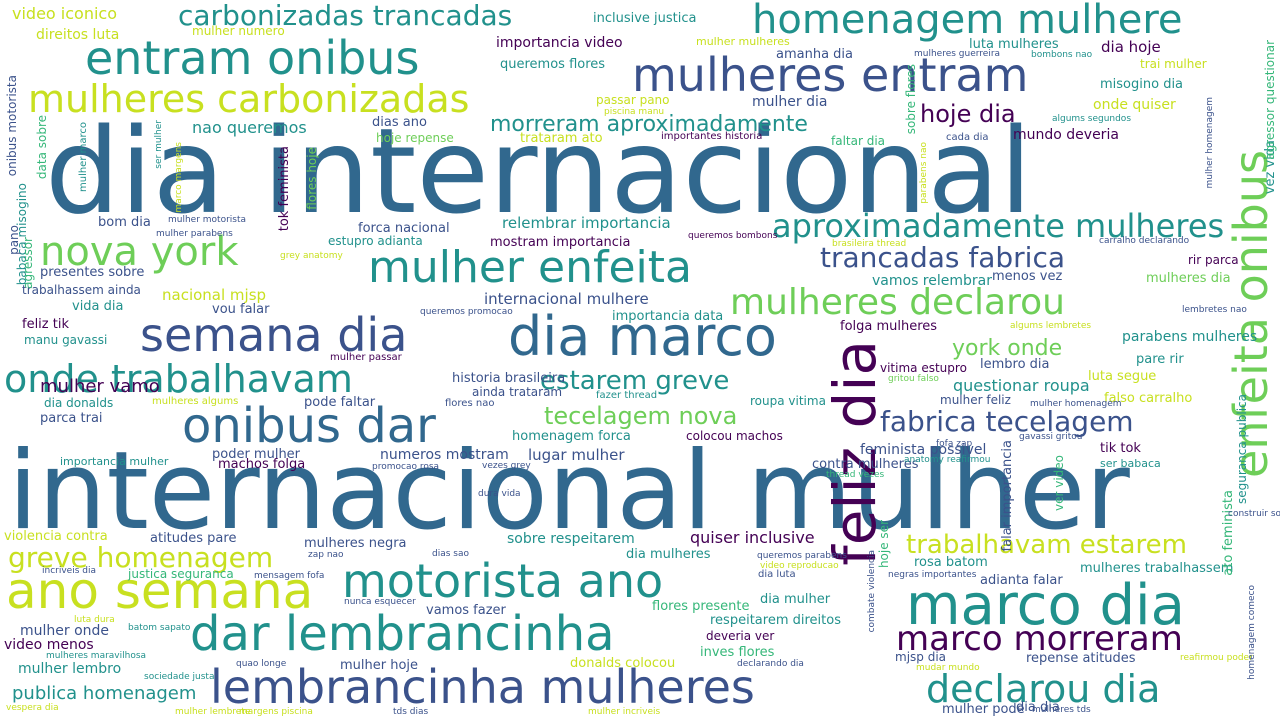 The image size is (1280, 720). I want to click on cloud-word: carbonizadas trancadas, so click(345, 16).